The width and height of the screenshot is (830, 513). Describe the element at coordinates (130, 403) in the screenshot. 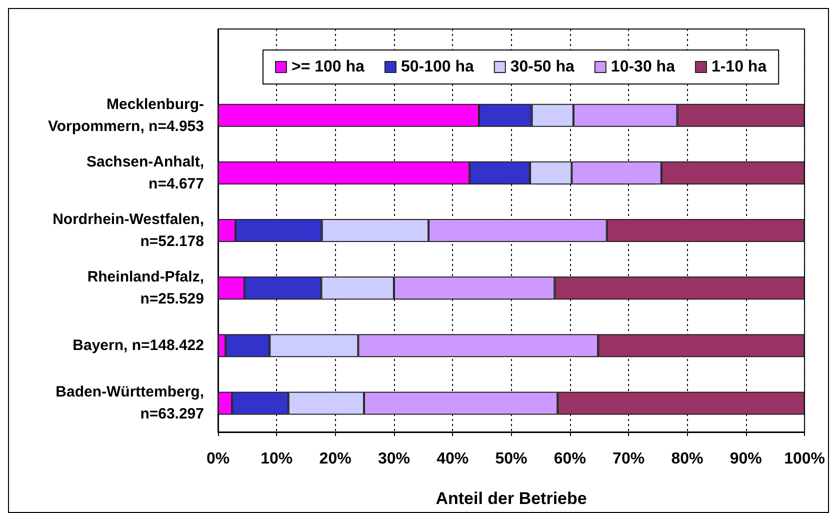

I see `y-tick-label: Baden-Württemberg, n=63.297` at that location.